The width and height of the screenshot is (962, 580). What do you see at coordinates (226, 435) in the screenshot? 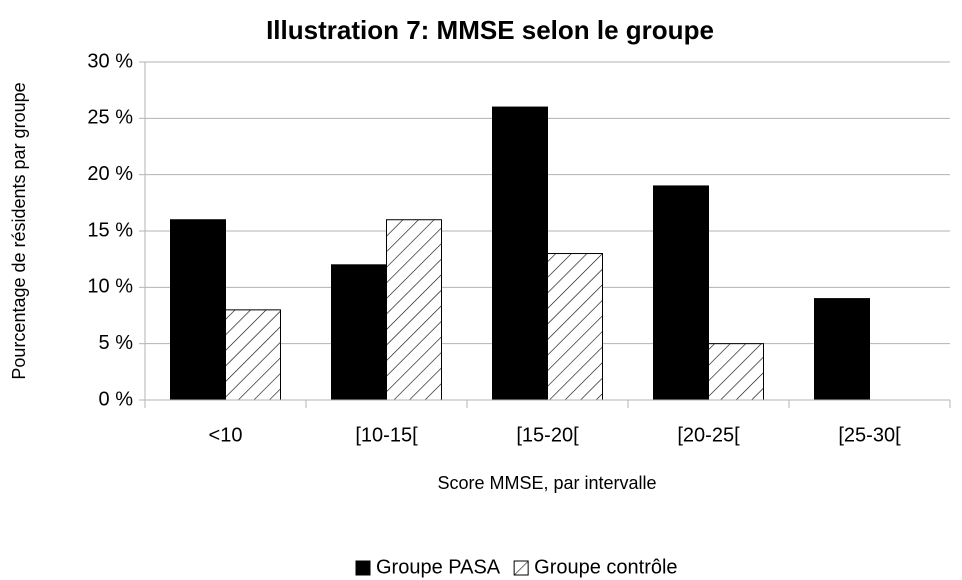
I see `x-tick-label: <10` at bounding box center [226, 435].